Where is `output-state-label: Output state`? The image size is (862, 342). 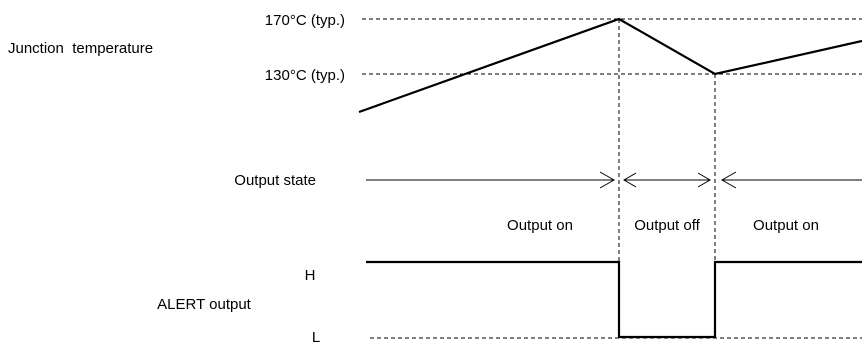
output-state-label: Output state is located at coordinates (275, 180).